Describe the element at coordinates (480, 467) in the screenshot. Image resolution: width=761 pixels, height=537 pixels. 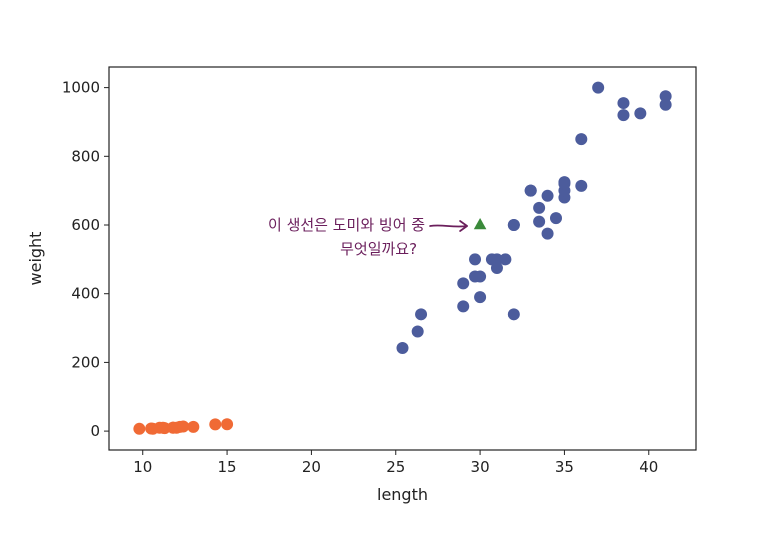
I see `x-tick-label: 30` at that location.